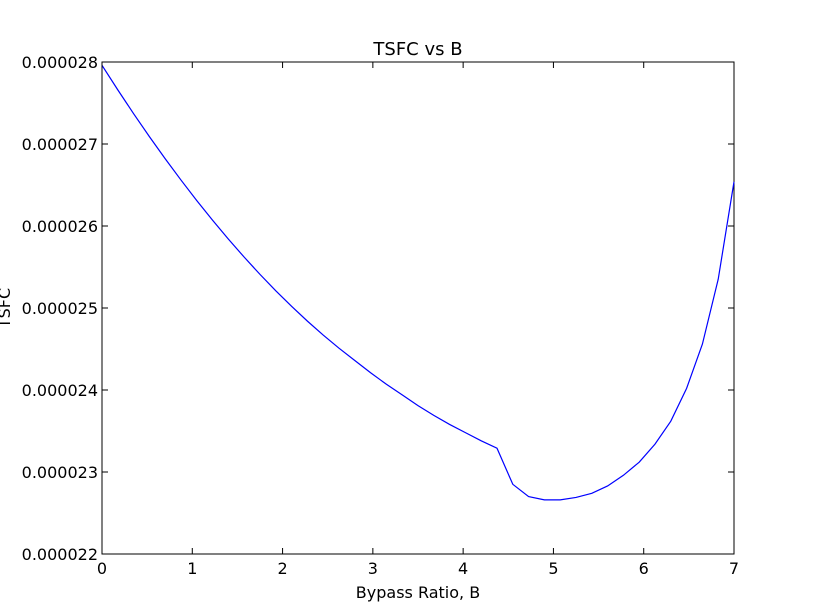  Describe the element at coordinates (60, 226) in the screenshot. I see `y-tick-label: 0.000026` at that location.